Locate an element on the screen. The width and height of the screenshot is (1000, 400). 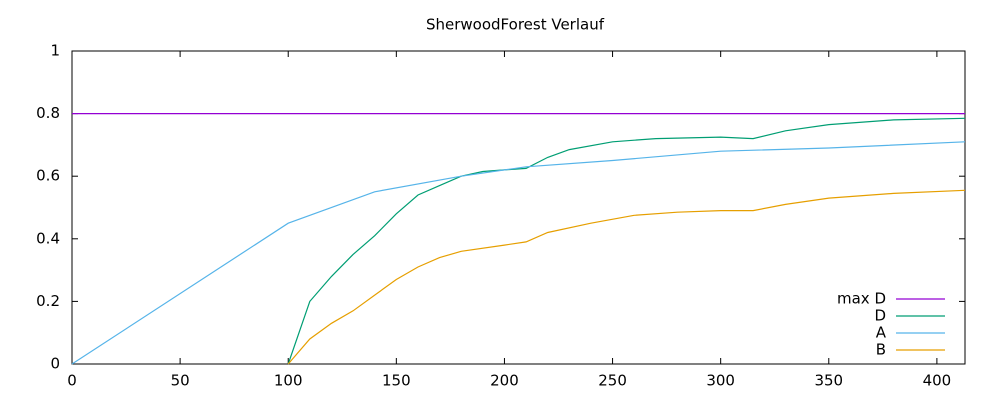
x-tick-label: 300 is located at coordinates (720, 381).